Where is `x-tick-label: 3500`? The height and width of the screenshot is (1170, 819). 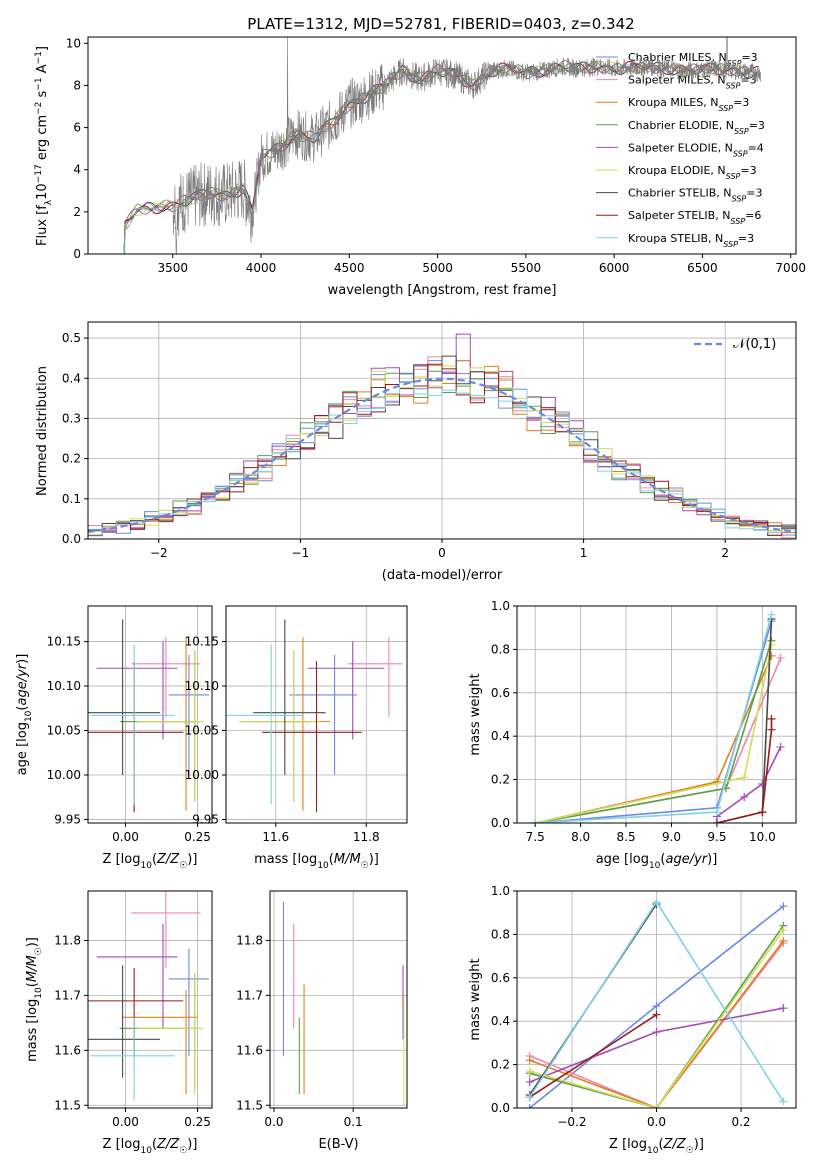 x-tick-label: 3500 is located at coordinates (172, 268).